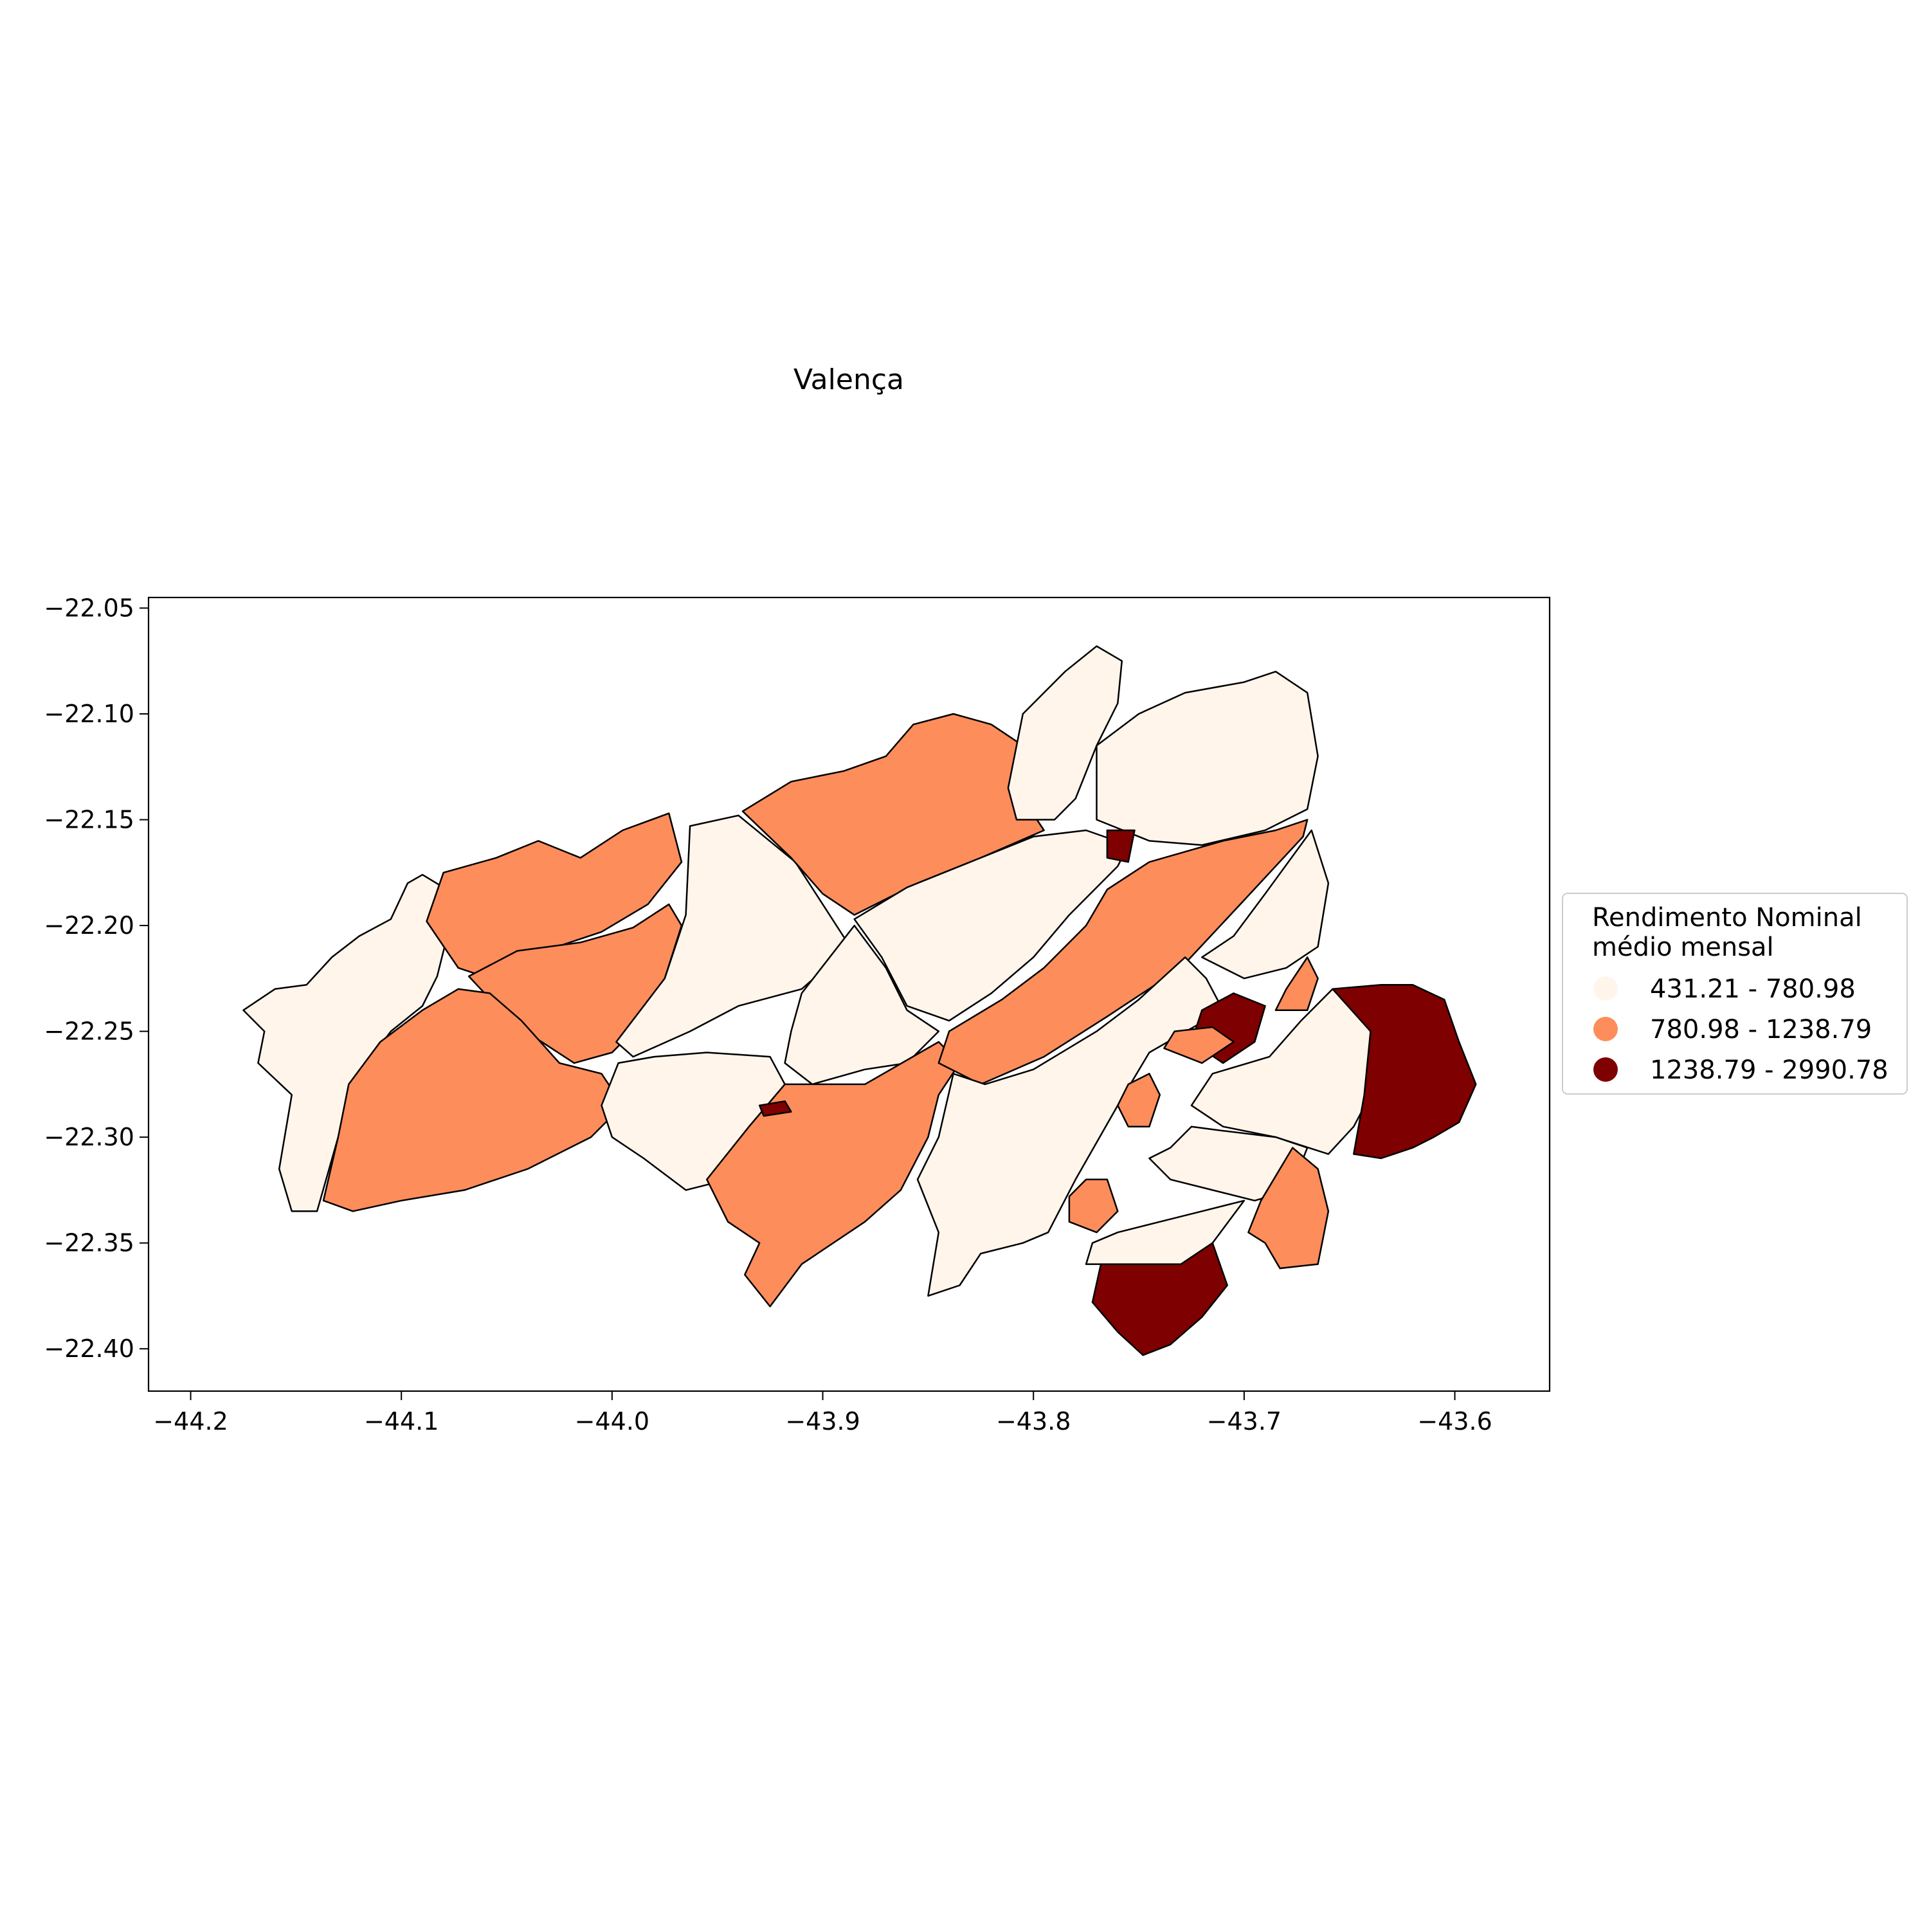 This screenshot has height=1932, width=1929. I want to click on x-axis: −44.2 −44.1 −44.0 −43.9 −43.8 −43.7 −43.6, so click(822, 1413).